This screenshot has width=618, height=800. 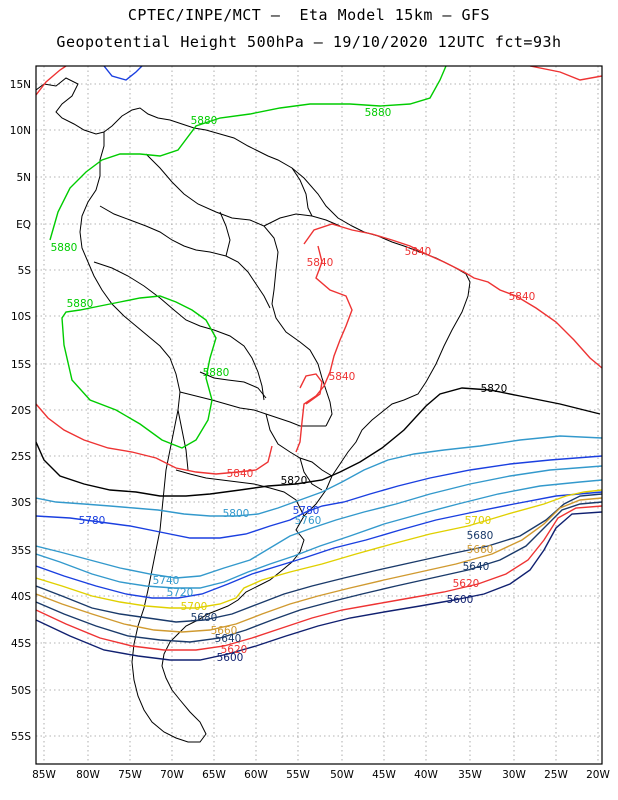 What do you see at coordinates (88, 775) in the screenshot?
I see `longitude-label: 80W` at bounding box center [88, 775].